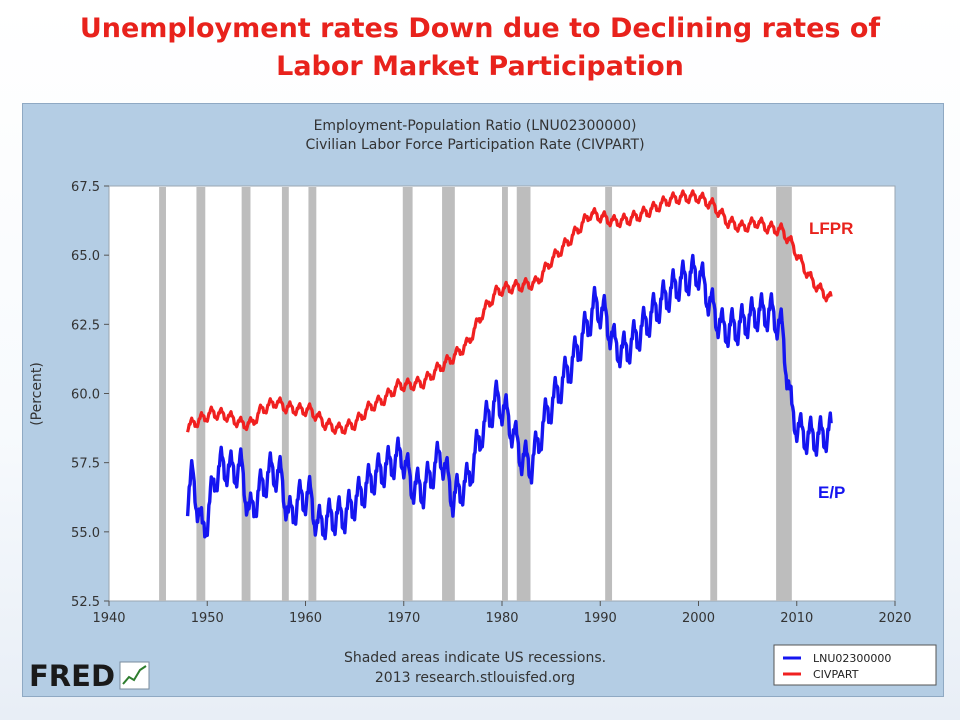 This screenshot has height=720, width=960. What do you see at coordinates (37, 394) in the screenshot?
I see `y-axis-label: (Percent)` at bounding box center [37, 394].